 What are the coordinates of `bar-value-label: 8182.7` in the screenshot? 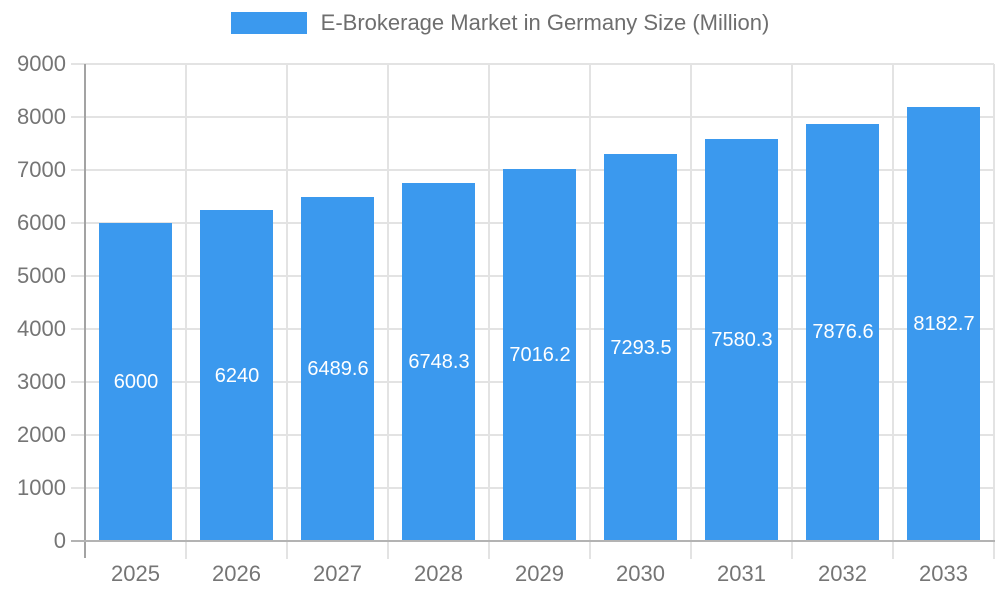 It's located at (944, 324).